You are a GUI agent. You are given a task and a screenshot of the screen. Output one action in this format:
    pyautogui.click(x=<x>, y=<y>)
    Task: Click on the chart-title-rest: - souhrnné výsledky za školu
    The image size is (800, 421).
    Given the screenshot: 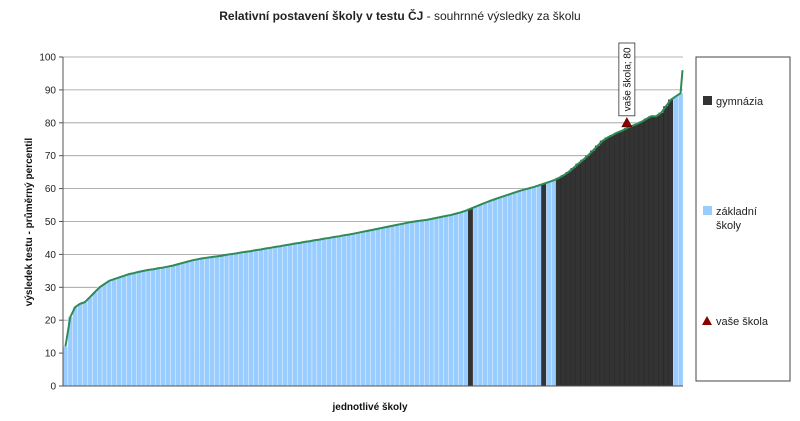 What is the action you would take?
    pyautogui.click(x=502, y=16)
    